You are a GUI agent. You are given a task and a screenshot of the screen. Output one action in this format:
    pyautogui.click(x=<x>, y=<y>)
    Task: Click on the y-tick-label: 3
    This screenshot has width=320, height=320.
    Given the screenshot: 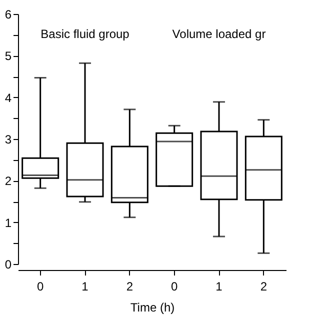 What is the action you would take?
    pyautogui.click(x=8, y=139)
    